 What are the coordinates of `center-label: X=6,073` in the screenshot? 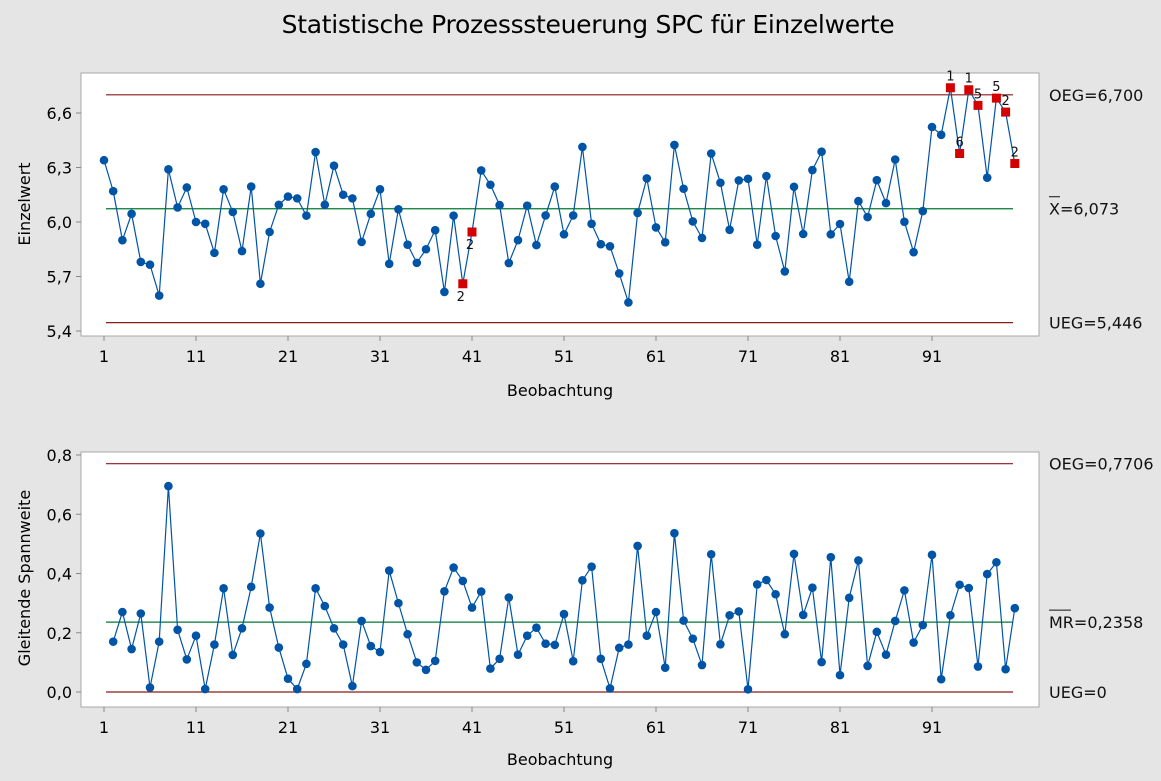 It's located at (1084, 209).